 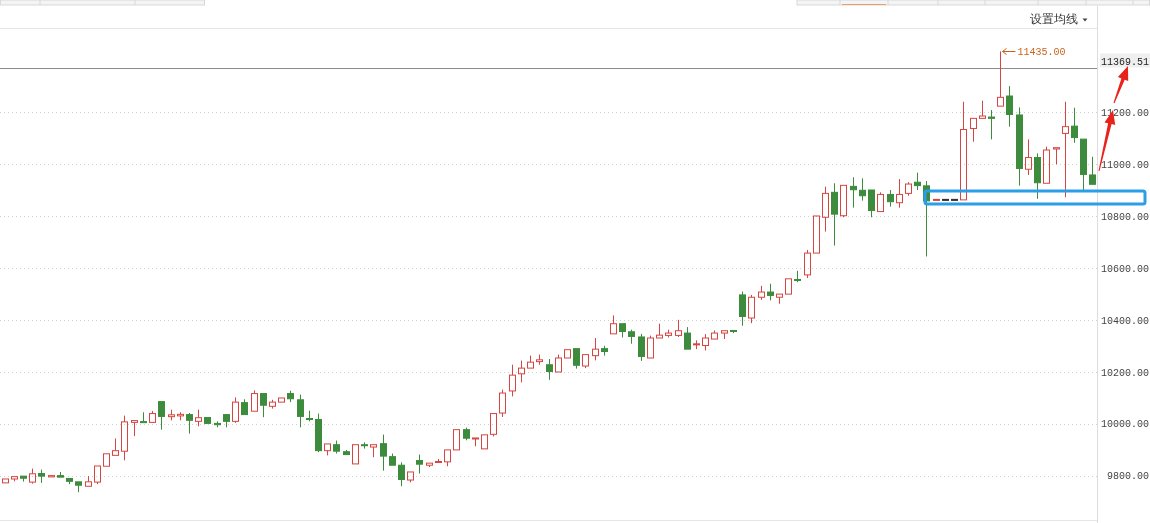 I want to click on y-tick-label: 10400.00, so click(x=1124, y=321).